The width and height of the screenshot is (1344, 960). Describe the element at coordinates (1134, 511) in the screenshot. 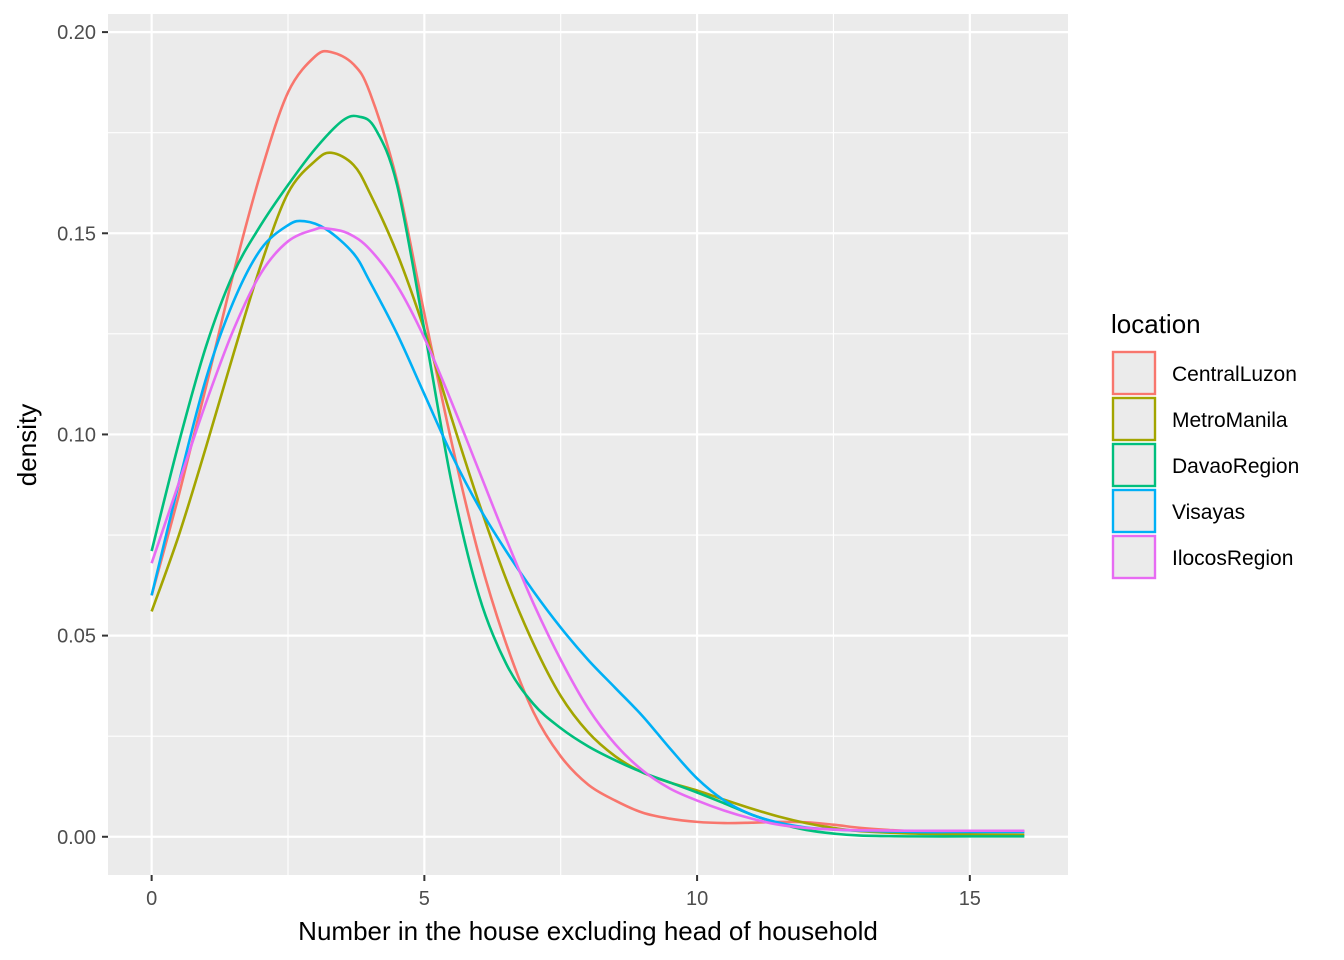

I see `legend-key-visayas` at that location.